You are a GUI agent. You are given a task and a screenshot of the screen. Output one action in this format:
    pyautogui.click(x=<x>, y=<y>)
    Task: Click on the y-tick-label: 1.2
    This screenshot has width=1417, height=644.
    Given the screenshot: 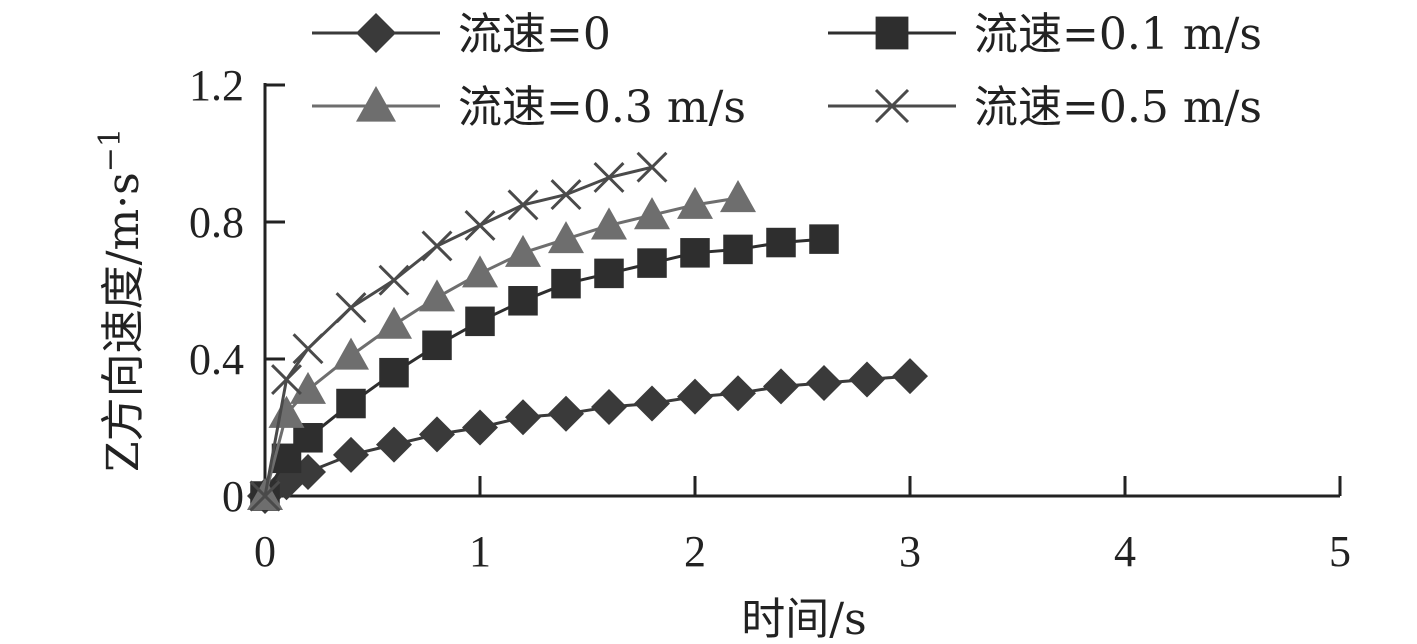 What is the action you would take?
    pyautogui.click(x=216, y=85)
    